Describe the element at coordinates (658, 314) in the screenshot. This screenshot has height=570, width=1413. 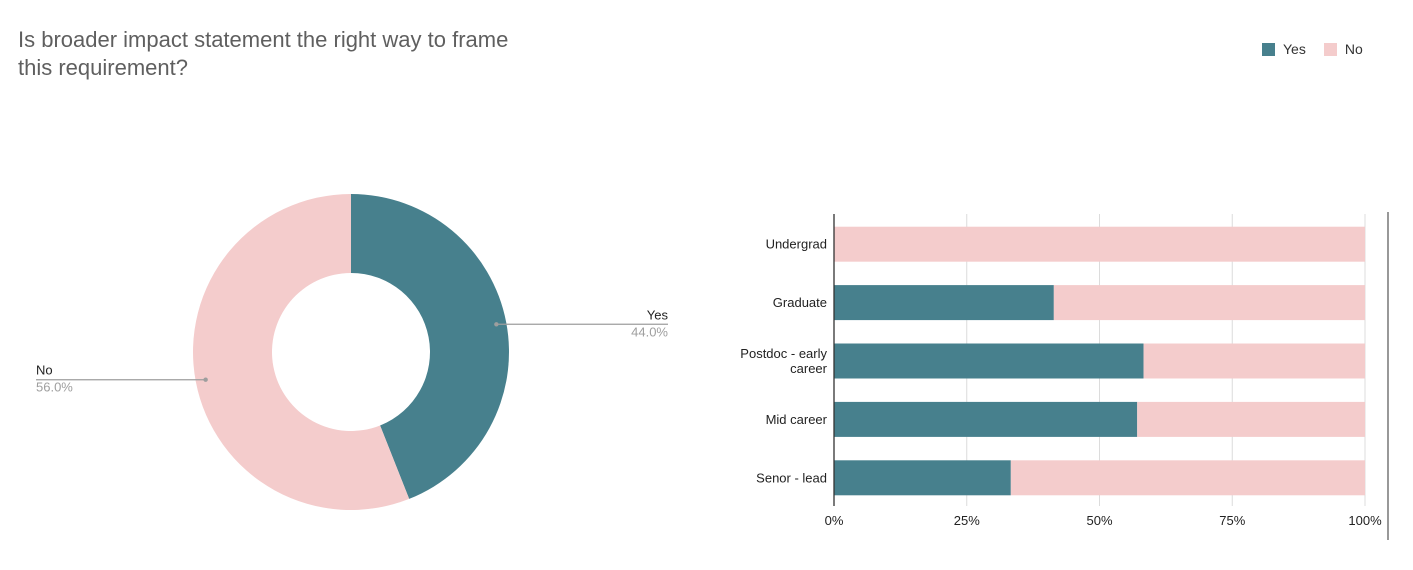
I see `slice-label-yes: Yes` at that location.